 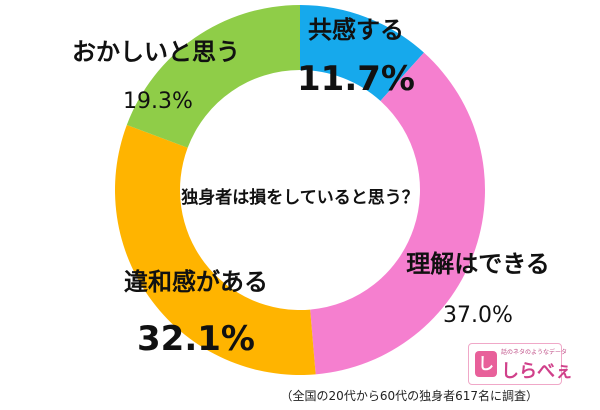 I want to click on chart-title: 独身者は損をしていると思う？, so click(x=300, y=198).